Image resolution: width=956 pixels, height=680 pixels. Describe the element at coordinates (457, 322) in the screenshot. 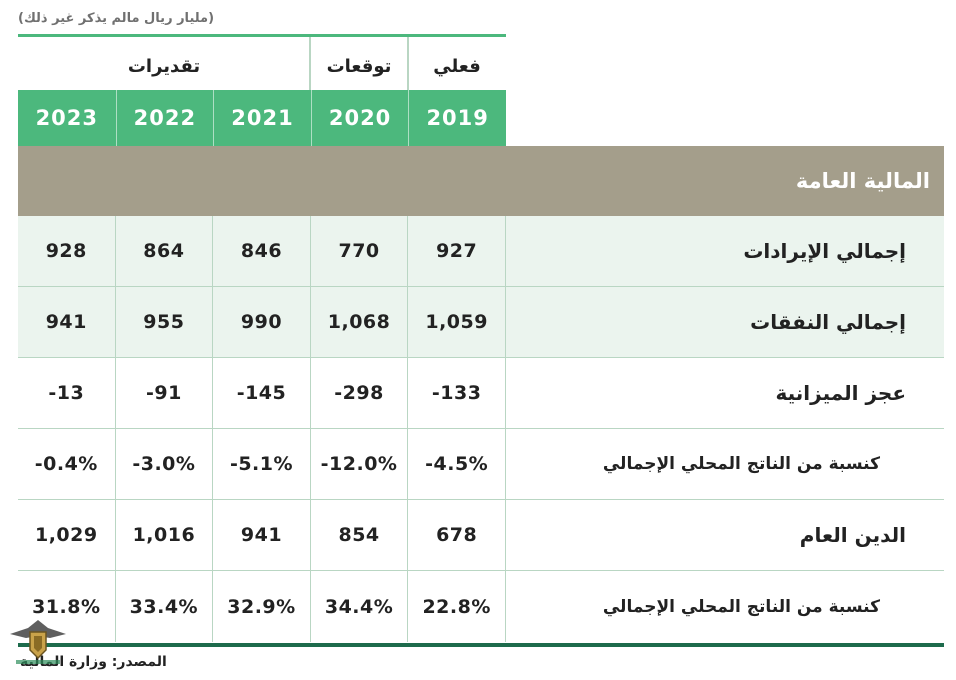

I see `value-cell: 1,059` at that location.